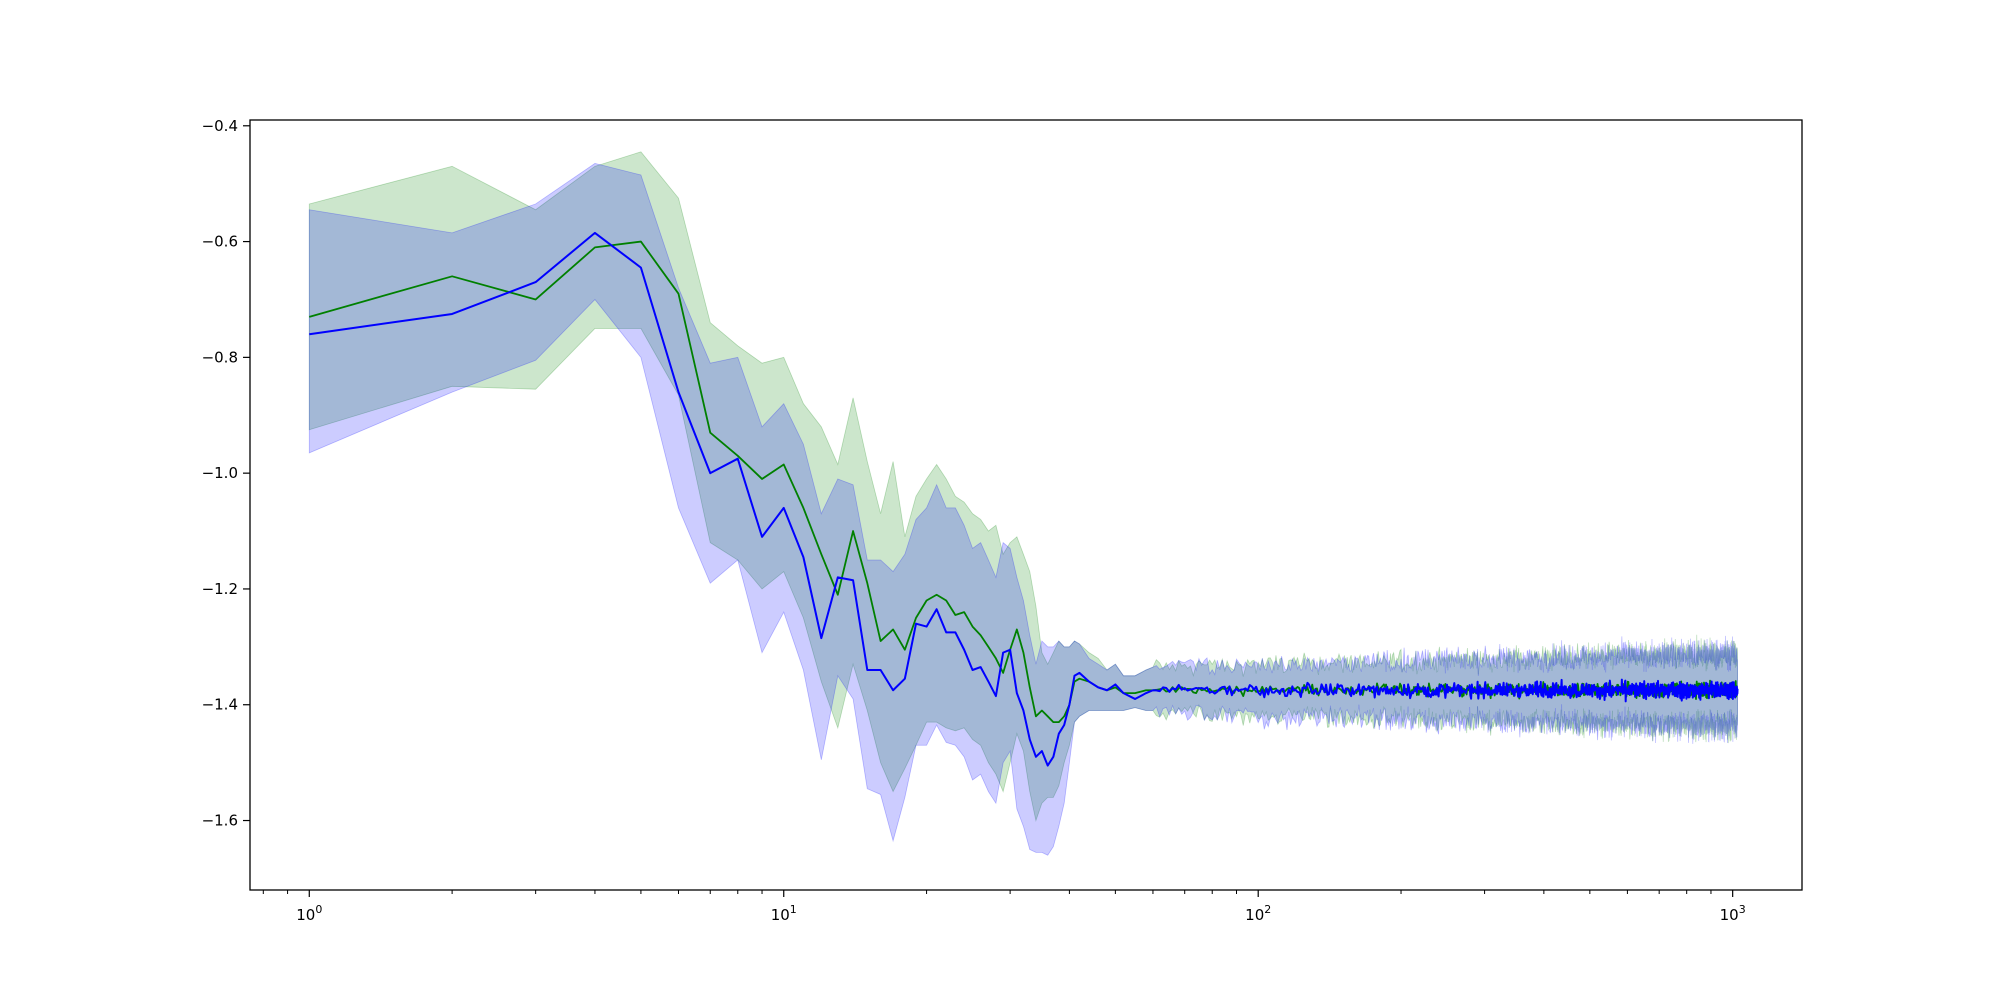  Describe the element at coordinates (1733, 913) in the screenshot. I see `x-tick-label: 10³` at that location.